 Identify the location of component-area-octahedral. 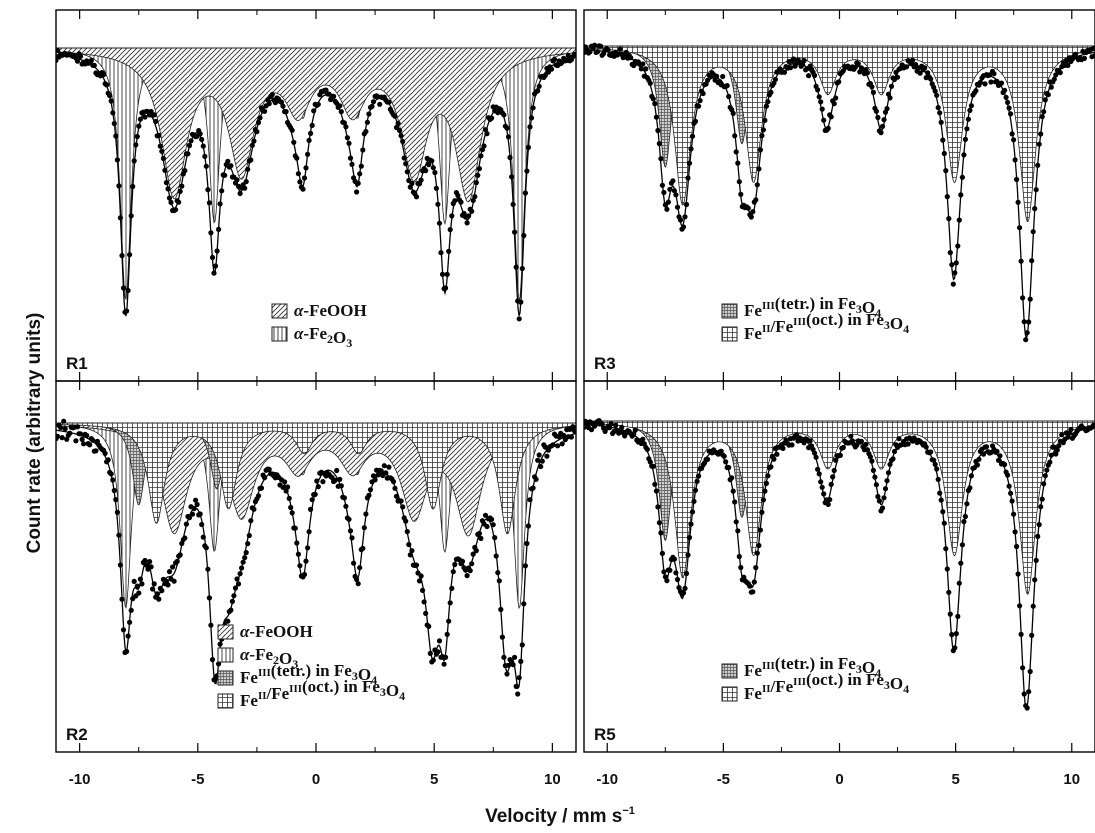
(316, 478).